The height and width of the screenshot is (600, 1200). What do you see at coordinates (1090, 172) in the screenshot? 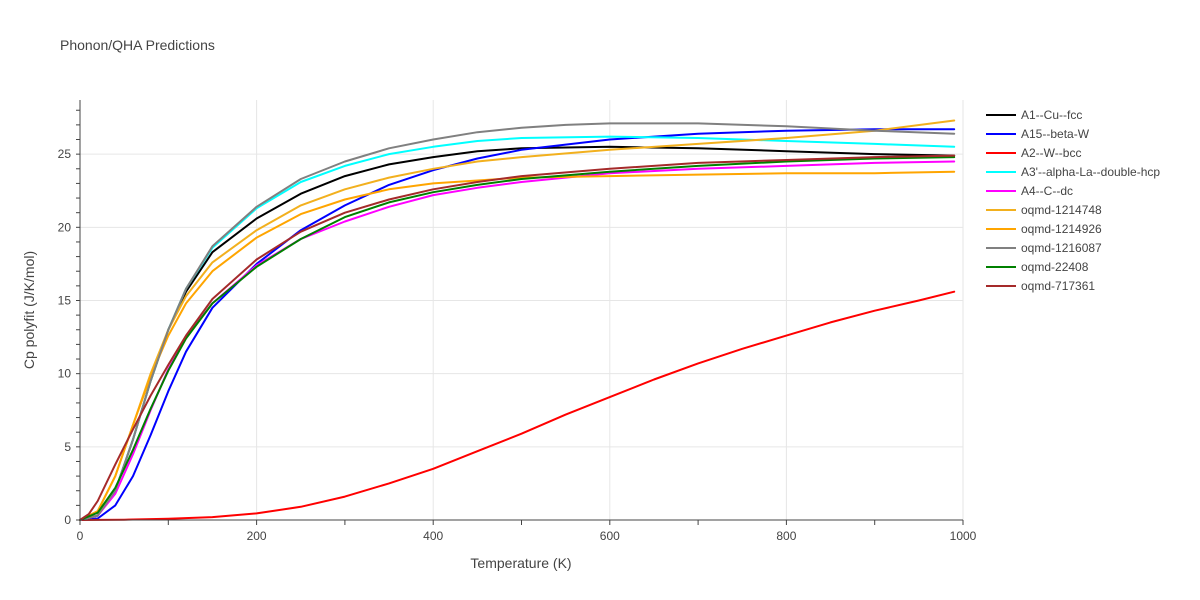
I see `legend-label: A3'--alpha-La--double-hcp` at bounding box center [1090, 172].